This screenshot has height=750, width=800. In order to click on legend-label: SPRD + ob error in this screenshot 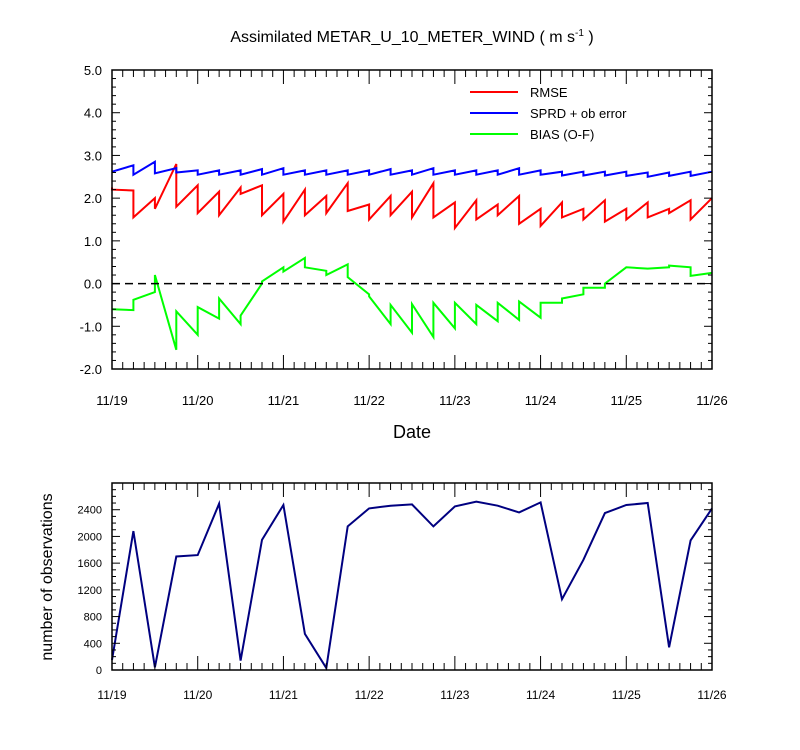, I will do `click(578, 113)`.